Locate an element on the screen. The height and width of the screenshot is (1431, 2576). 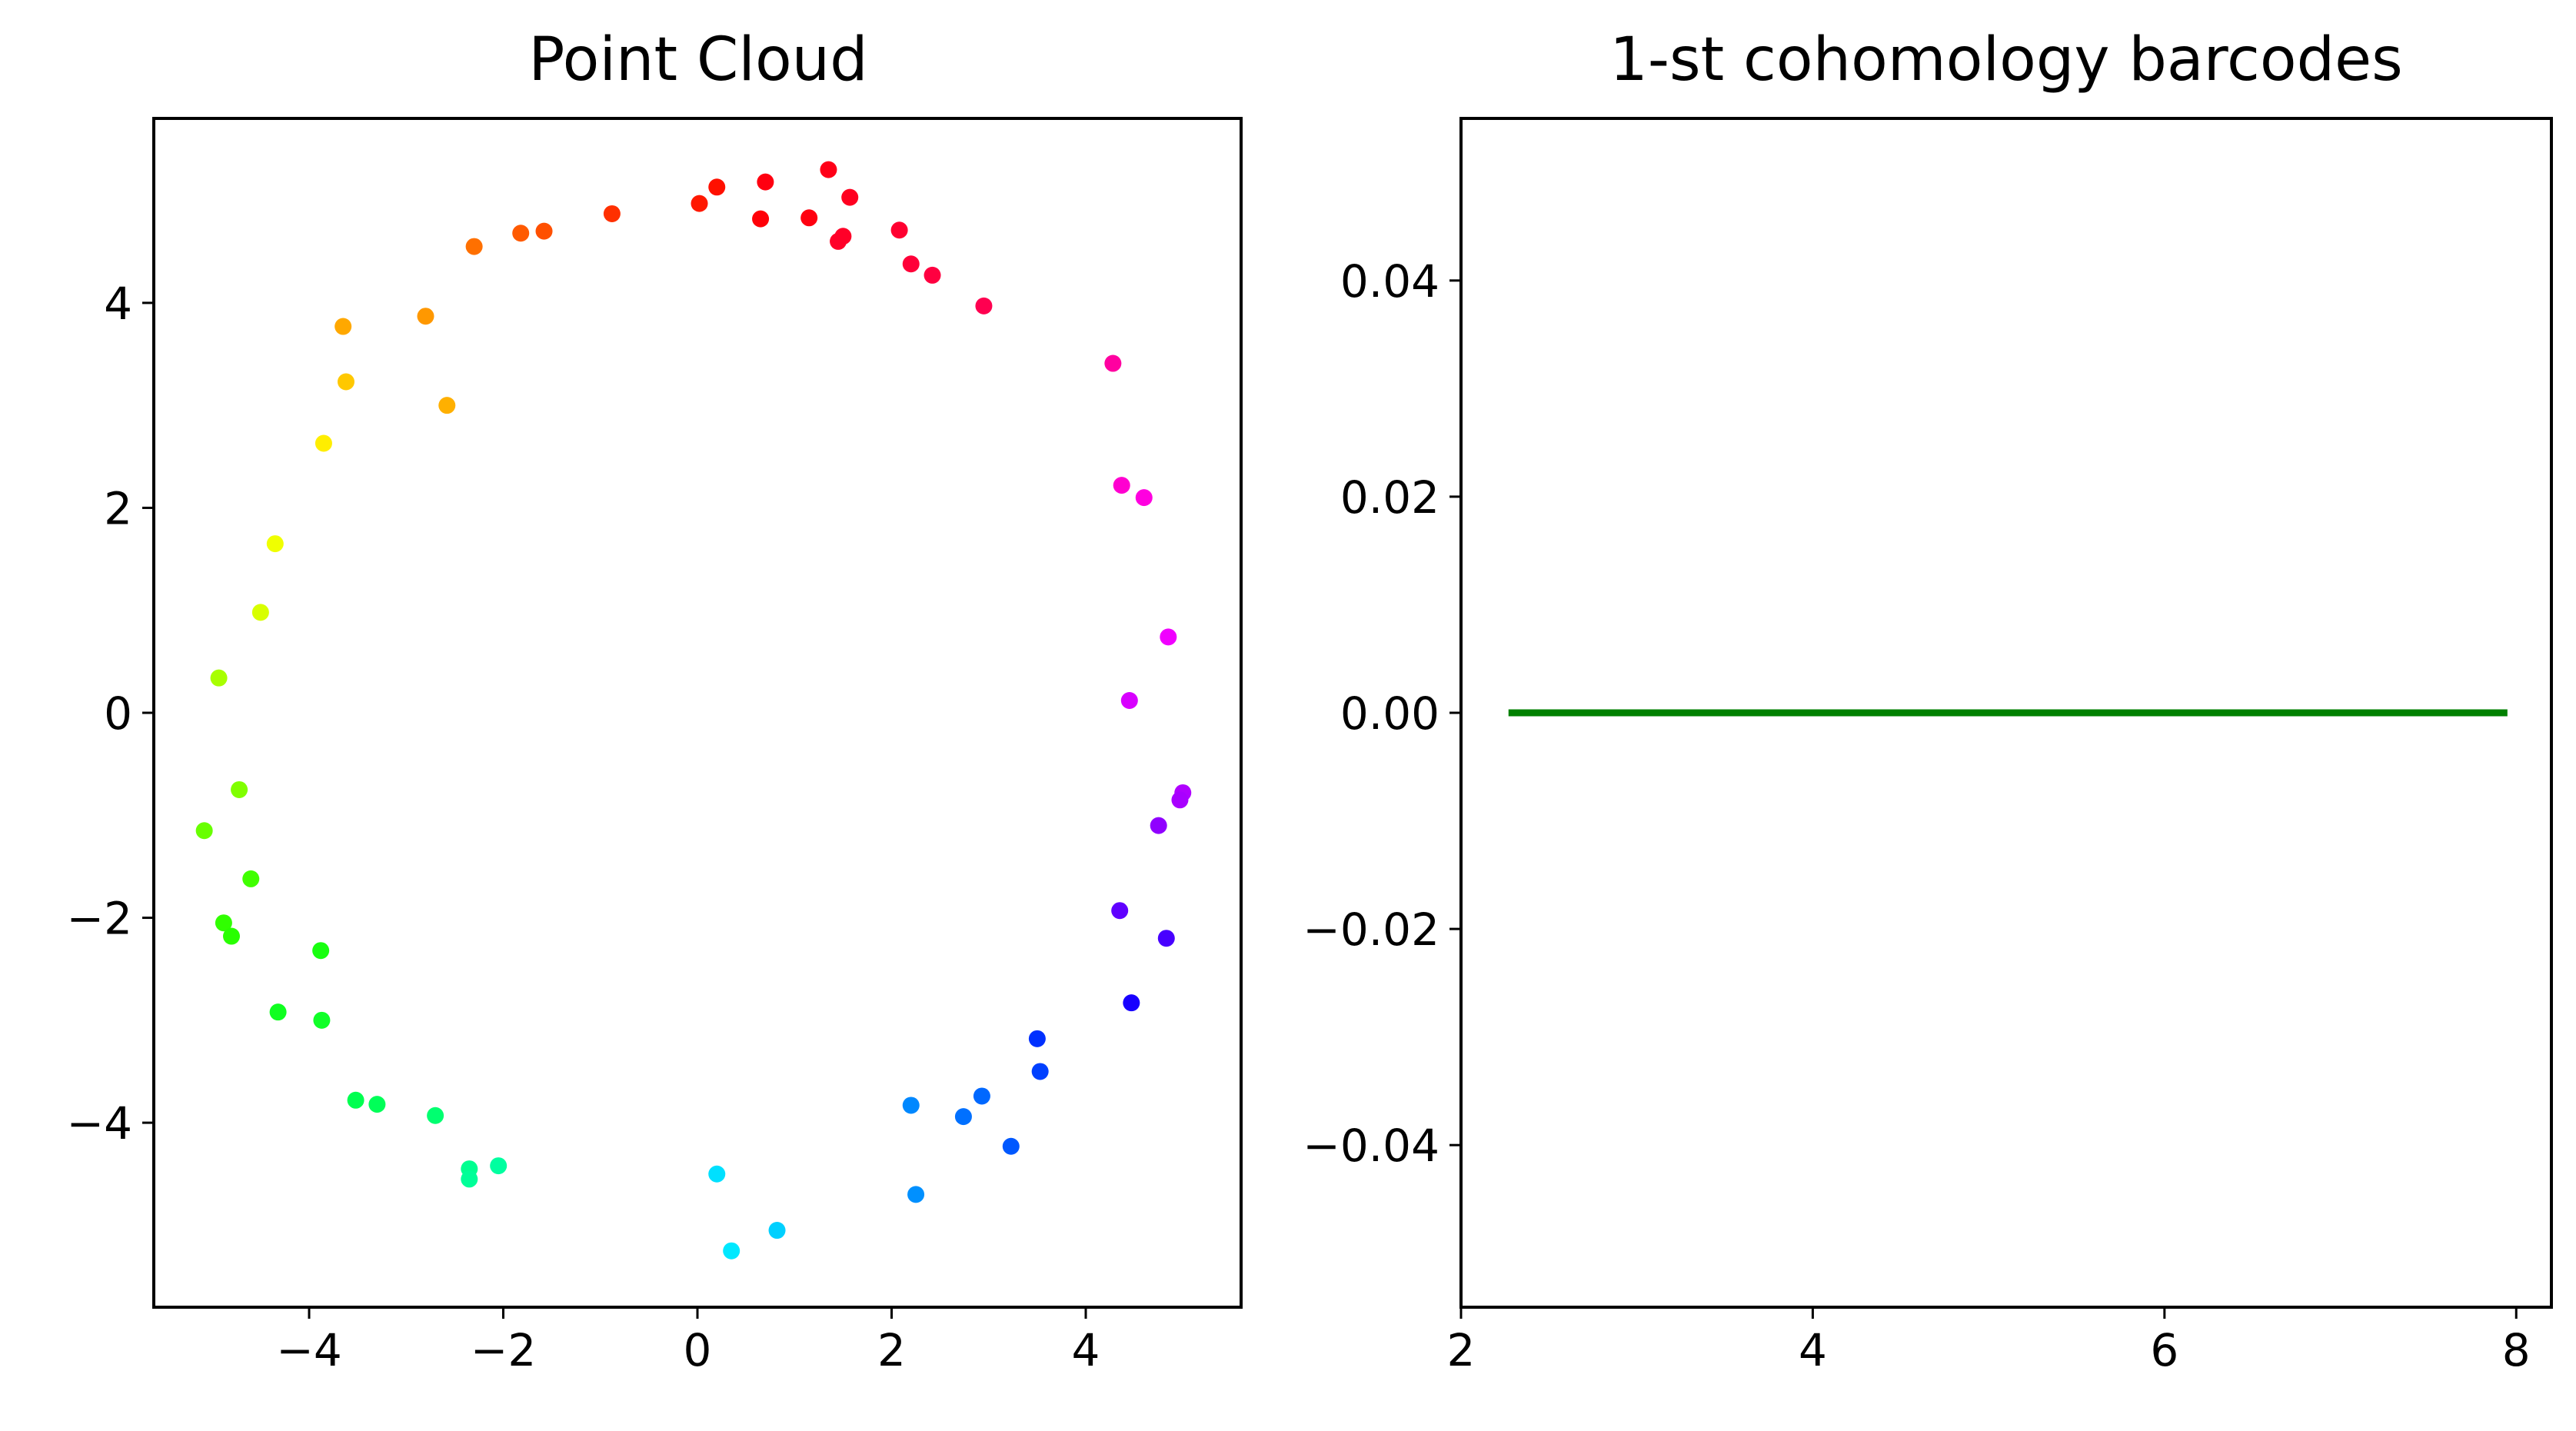
left-y-tick-label: 4 is located at coordinates (118, 304).